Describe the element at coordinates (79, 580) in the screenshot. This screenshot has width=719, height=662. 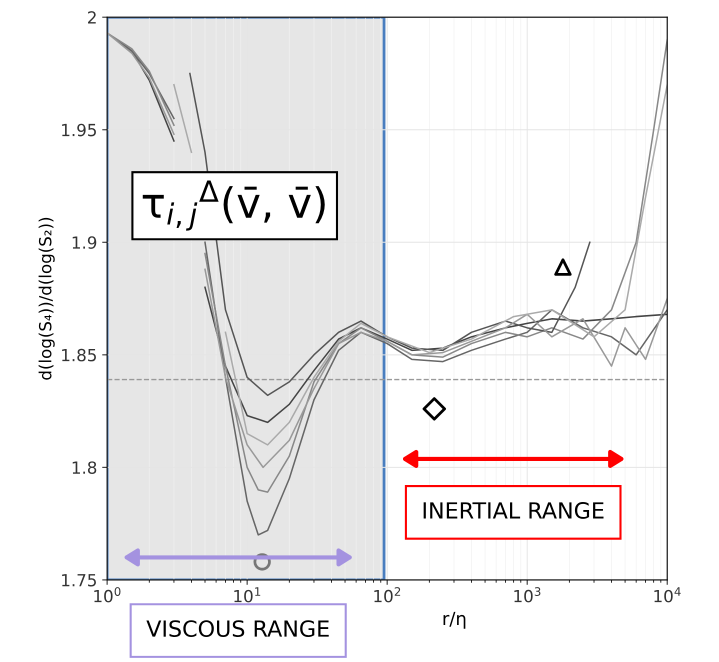
I see `y-tick-label: 1.75` at that location.